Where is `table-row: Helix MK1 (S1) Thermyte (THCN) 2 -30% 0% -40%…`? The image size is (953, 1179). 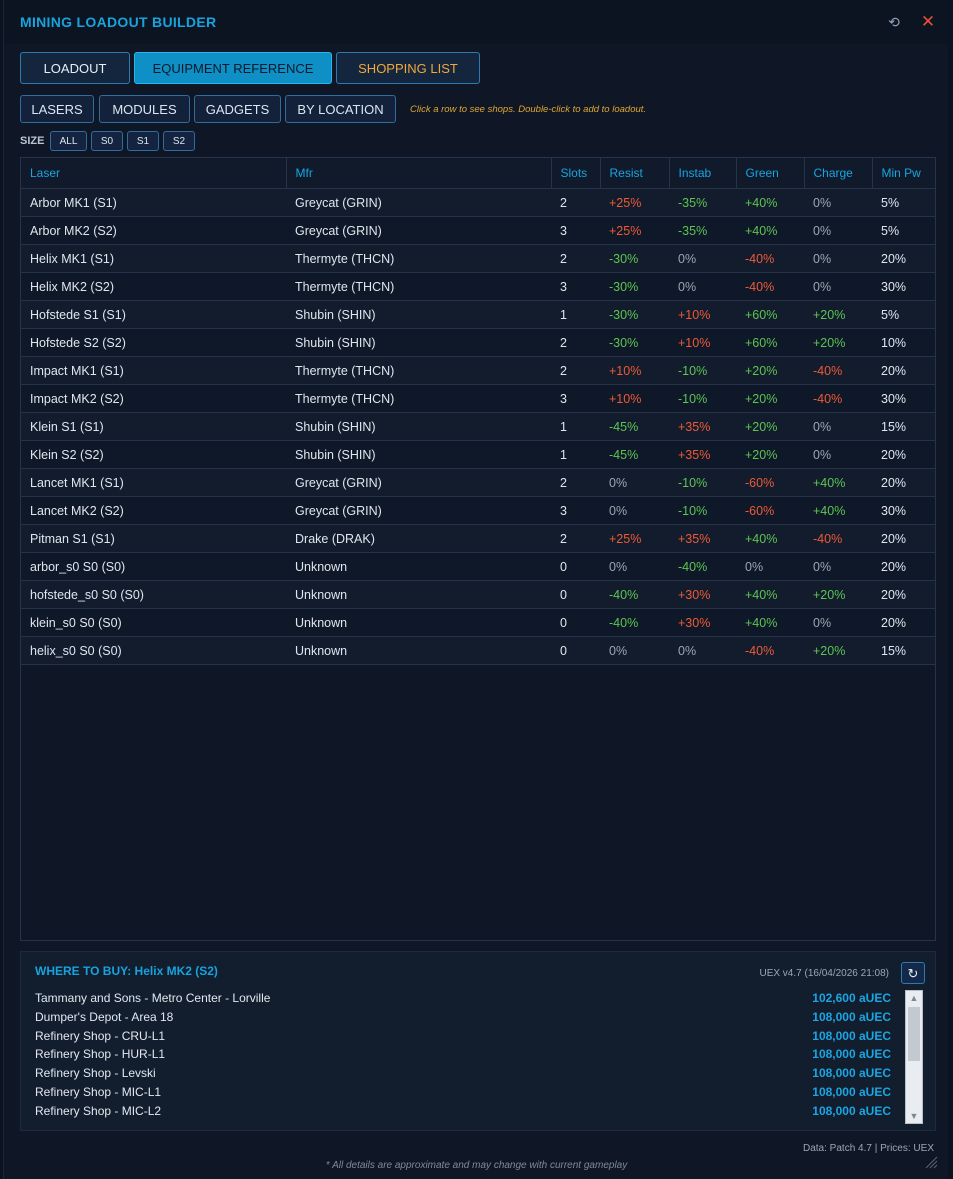
table-row: Helix MK1 (S1) Thermyte (THCN) 2 -30% 0% -40%… is located at coordinates (478, 258).